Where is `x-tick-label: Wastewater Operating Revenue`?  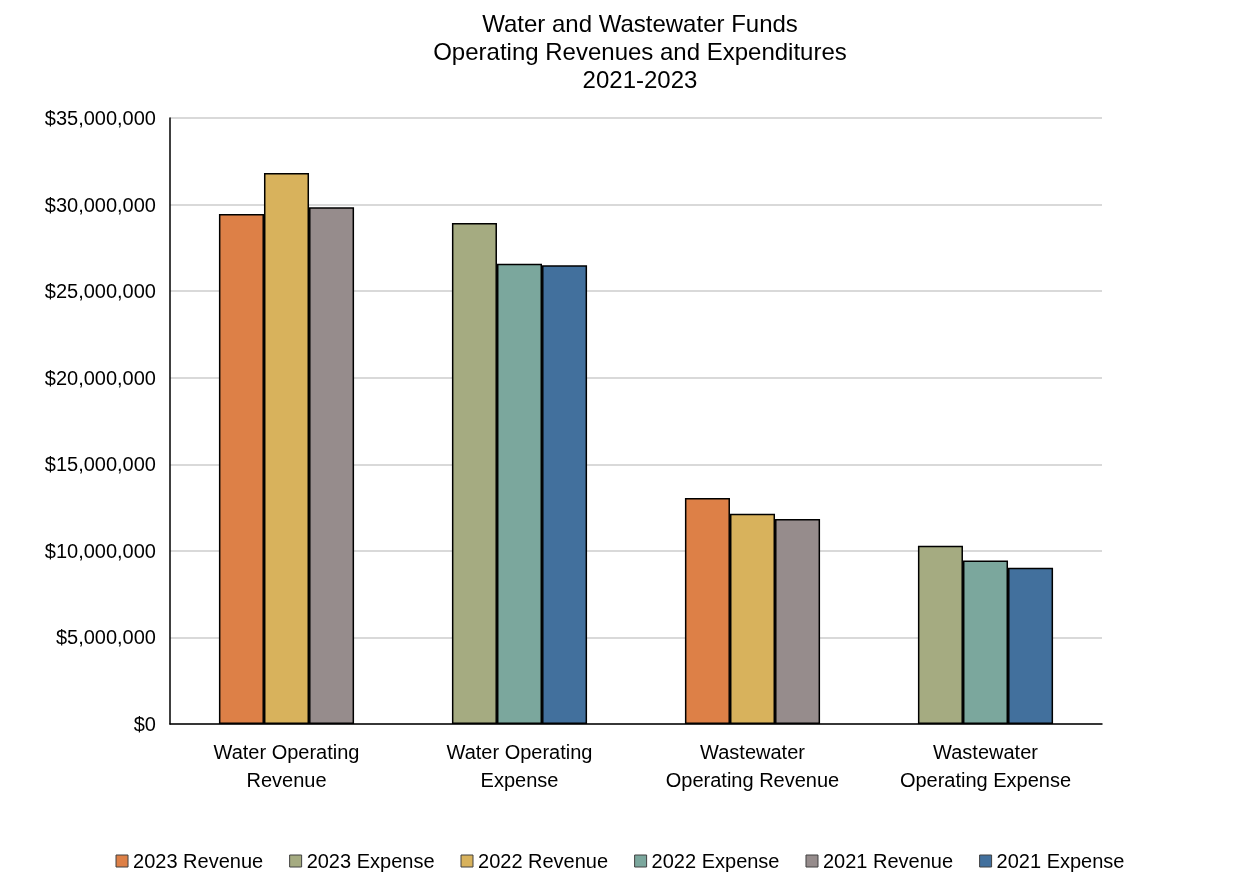 x-tick-label: Wastewater Operating Revenue is located at coordinates (752, 766).